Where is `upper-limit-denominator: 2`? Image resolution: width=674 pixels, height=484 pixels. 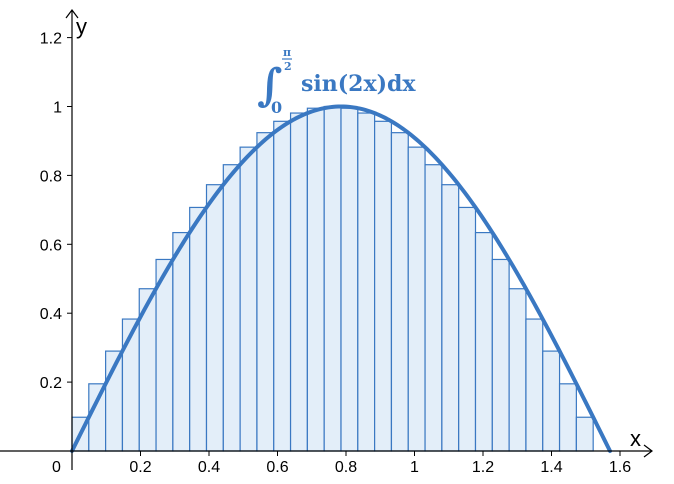
upper-limit-denominator: 2 is located at coordinates (288, 66).